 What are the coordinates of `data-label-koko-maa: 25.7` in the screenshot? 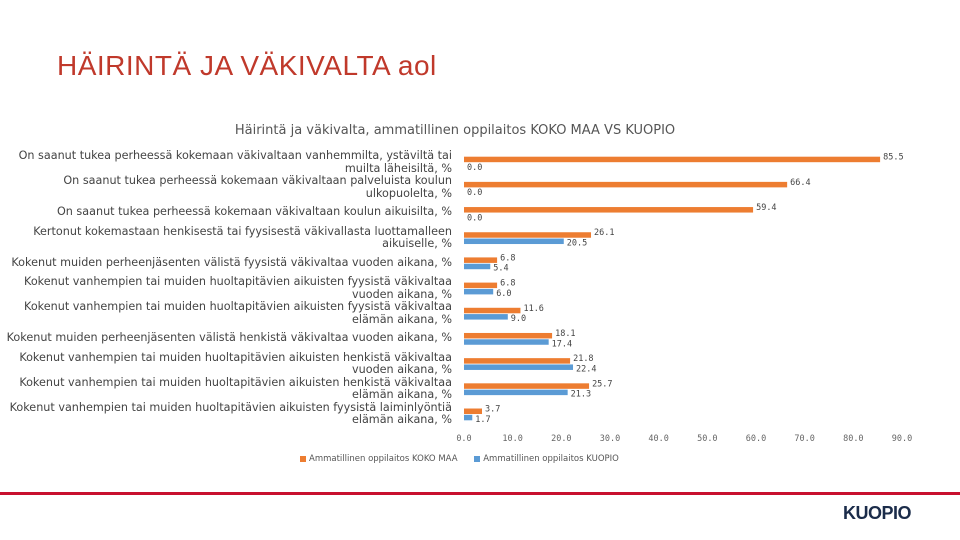 It's located at (602, 384).